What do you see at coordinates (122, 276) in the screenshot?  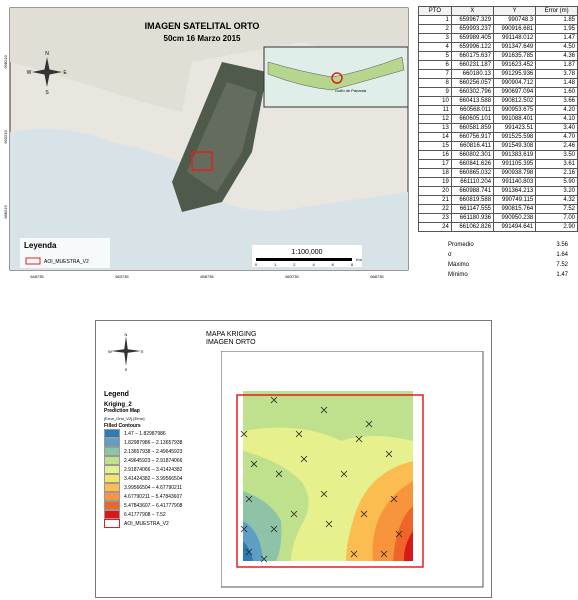 I see `x-coord: 653735` at bounding box center [122, 276].